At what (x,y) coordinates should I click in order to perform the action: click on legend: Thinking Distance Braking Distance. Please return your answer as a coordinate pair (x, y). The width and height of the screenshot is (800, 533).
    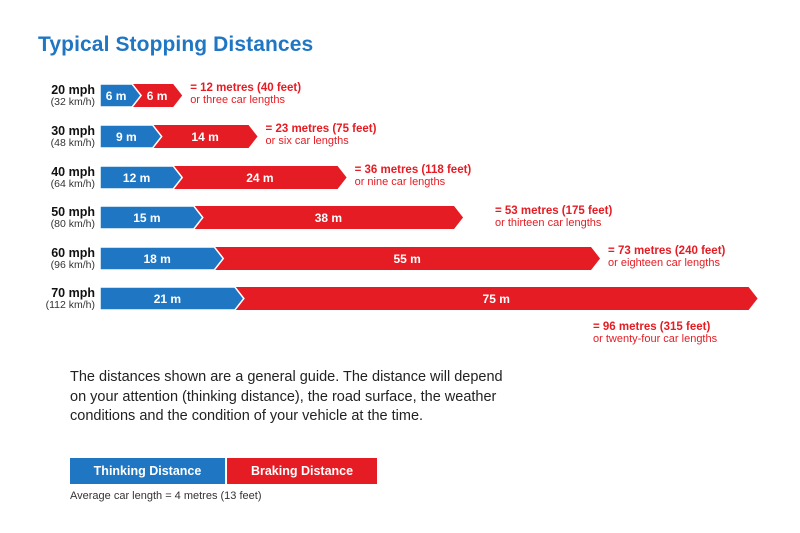
    Looking at the image, I should click on (223, 471).